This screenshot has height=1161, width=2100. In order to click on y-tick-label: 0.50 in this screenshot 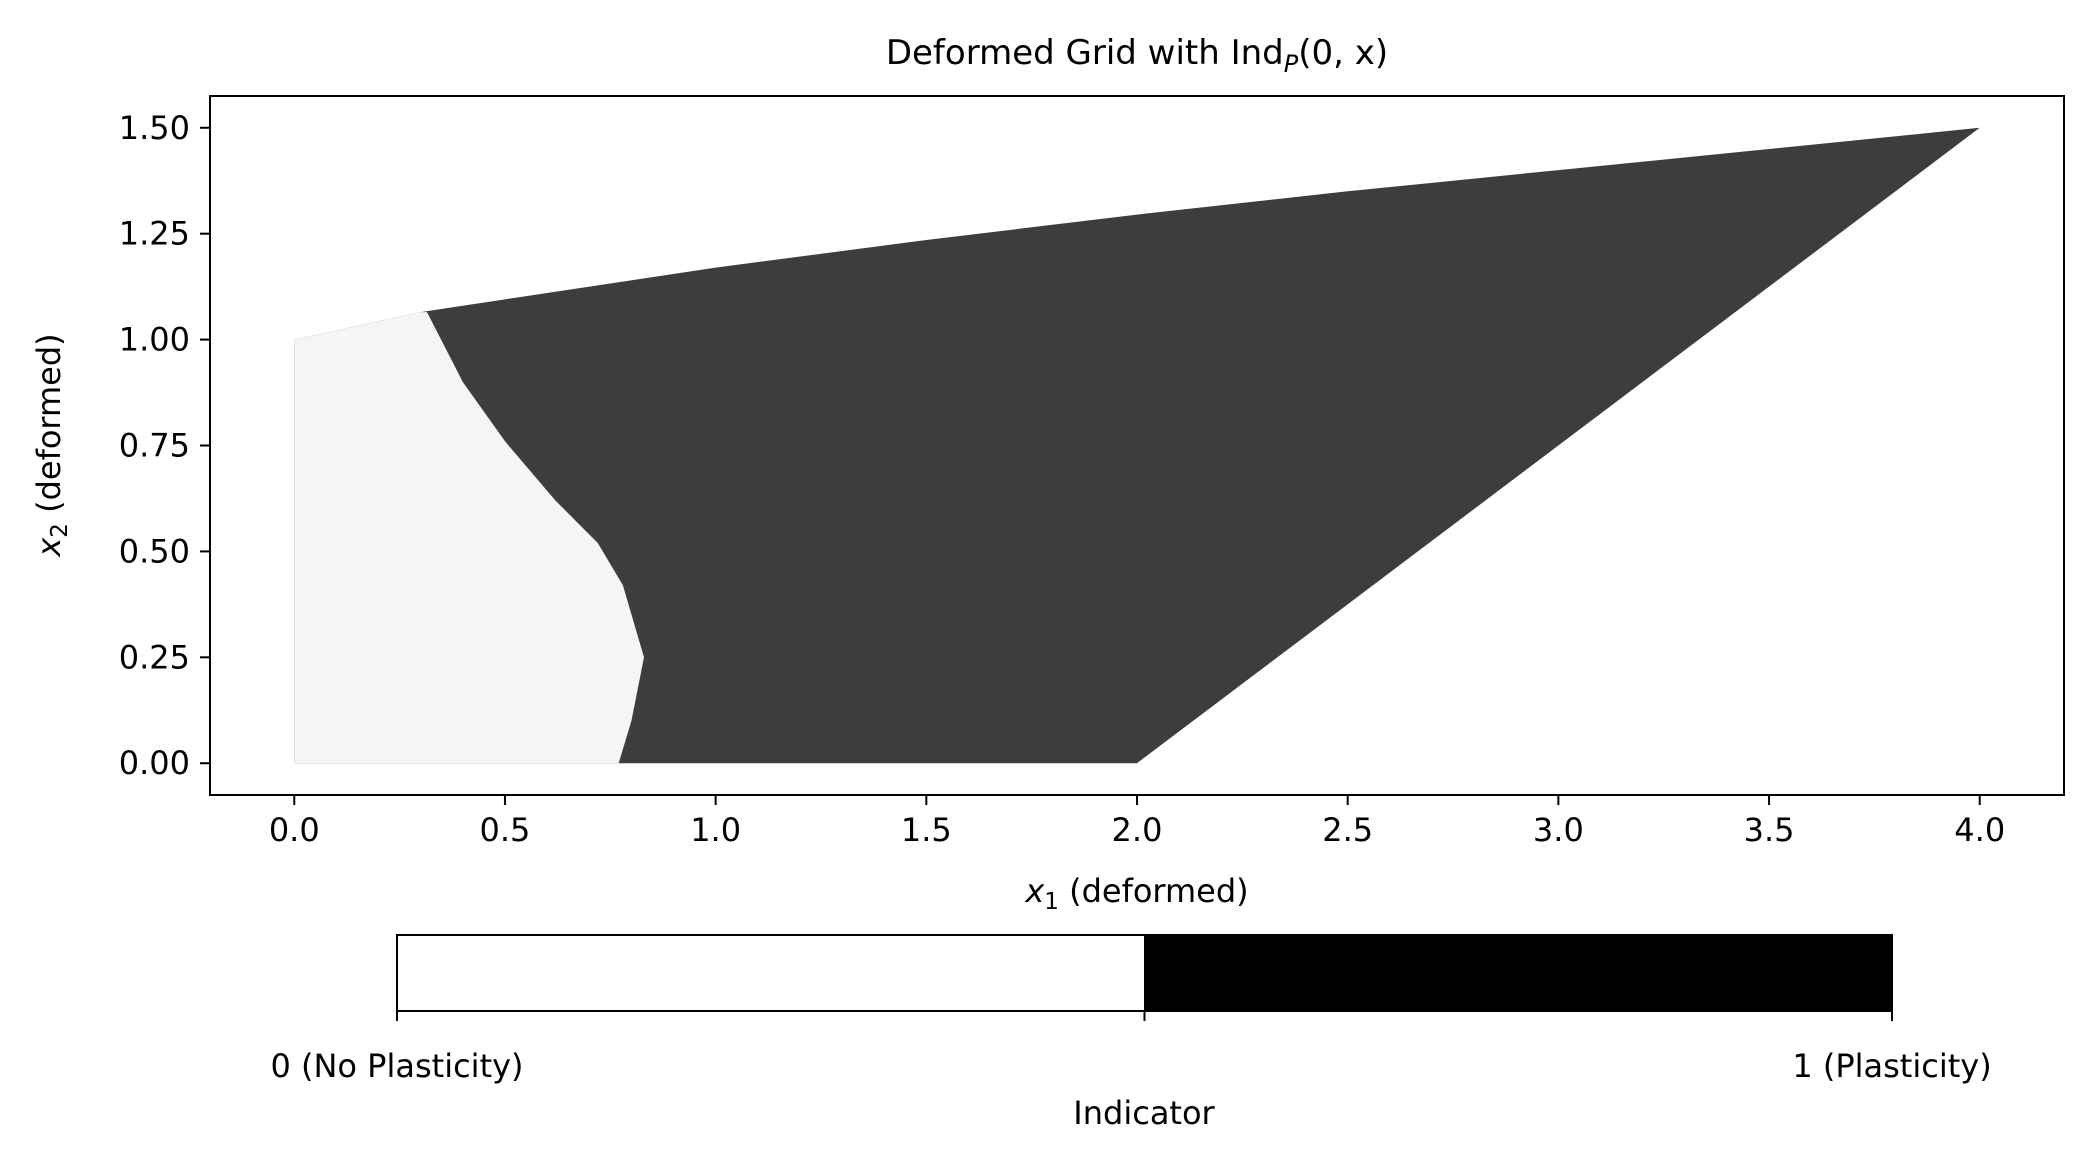, I will do `click(154, 551)`.